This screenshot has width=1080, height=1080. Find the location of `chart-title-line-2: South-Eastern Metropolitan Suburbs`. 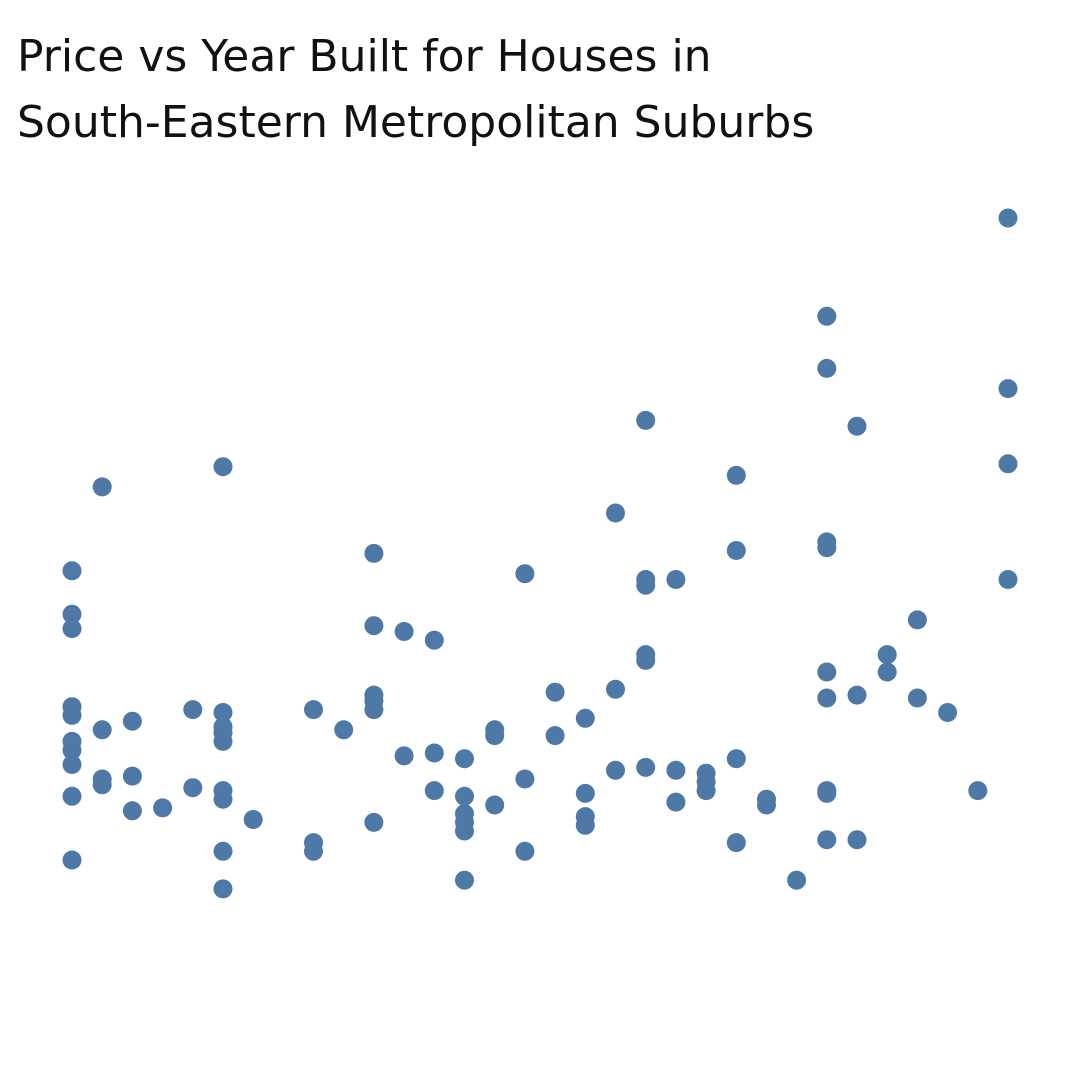

chart-title-line-2: South-Eastern Metropolitan Suburbs is located at coordinates (416, 122).